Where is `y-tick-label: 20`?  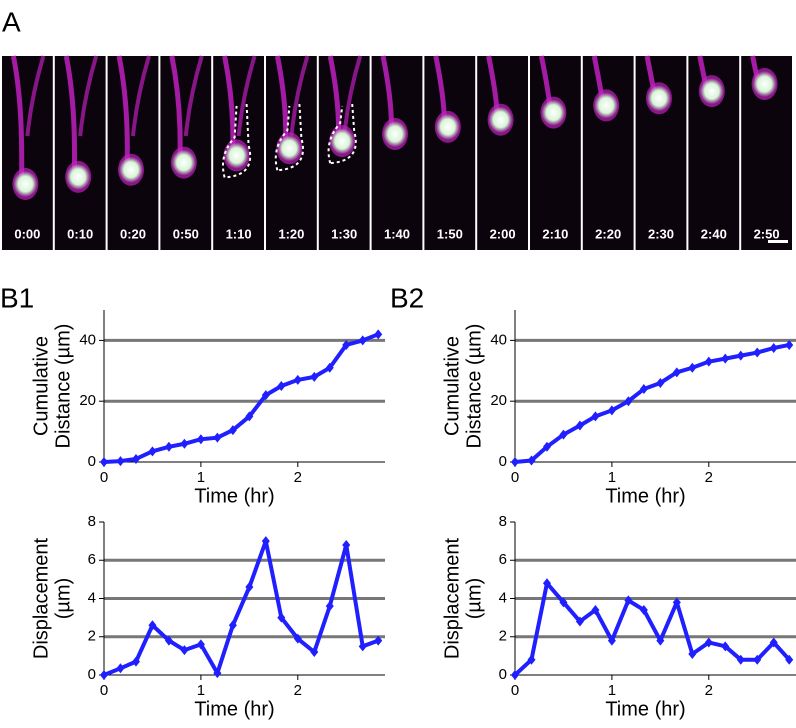 y-tick-label: 20 is located at coordinates (498, 400).